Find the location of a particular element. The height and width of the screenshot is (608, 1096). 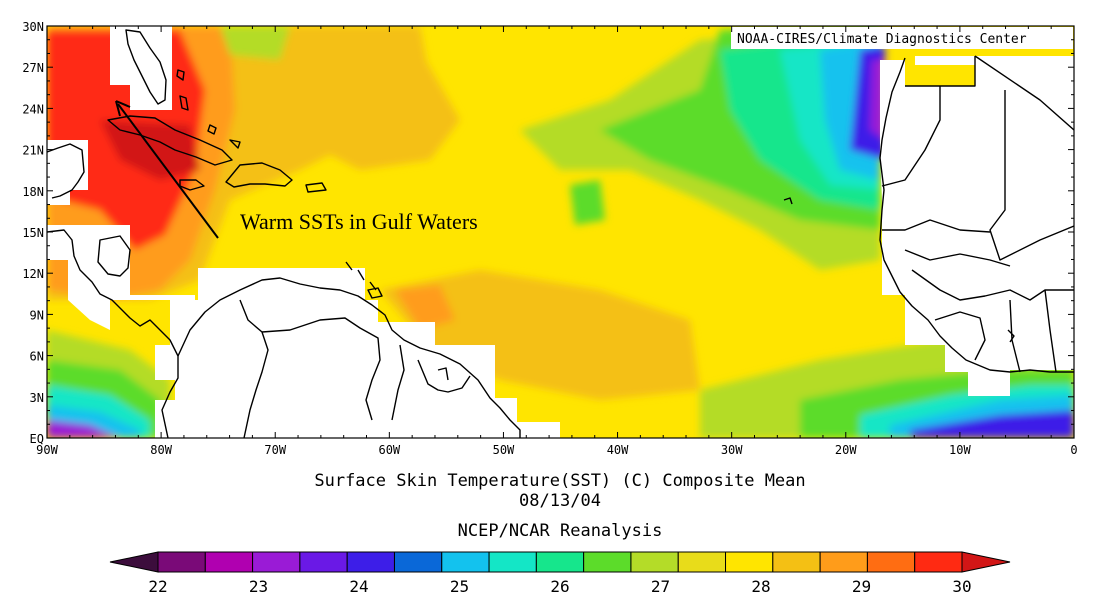

annotation: Warm SSTs in Gulf Waters is located at coordinates (296, 169).